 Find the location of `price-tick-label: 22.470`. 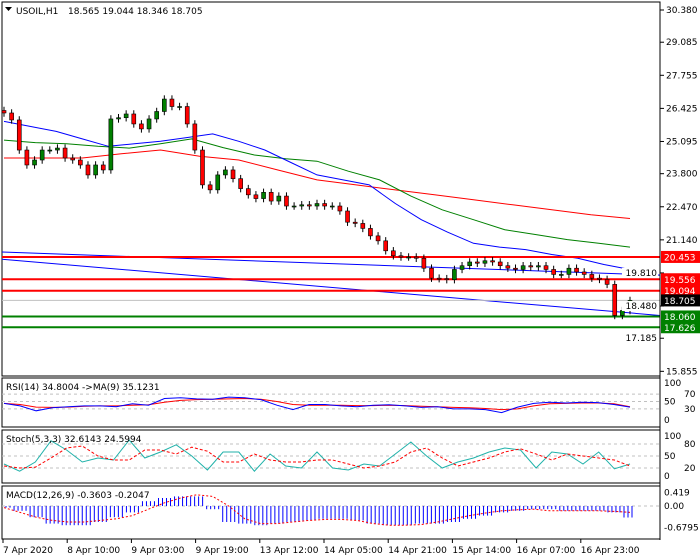

price-tick-label: 22.470 is located at coordinates (682, 208).